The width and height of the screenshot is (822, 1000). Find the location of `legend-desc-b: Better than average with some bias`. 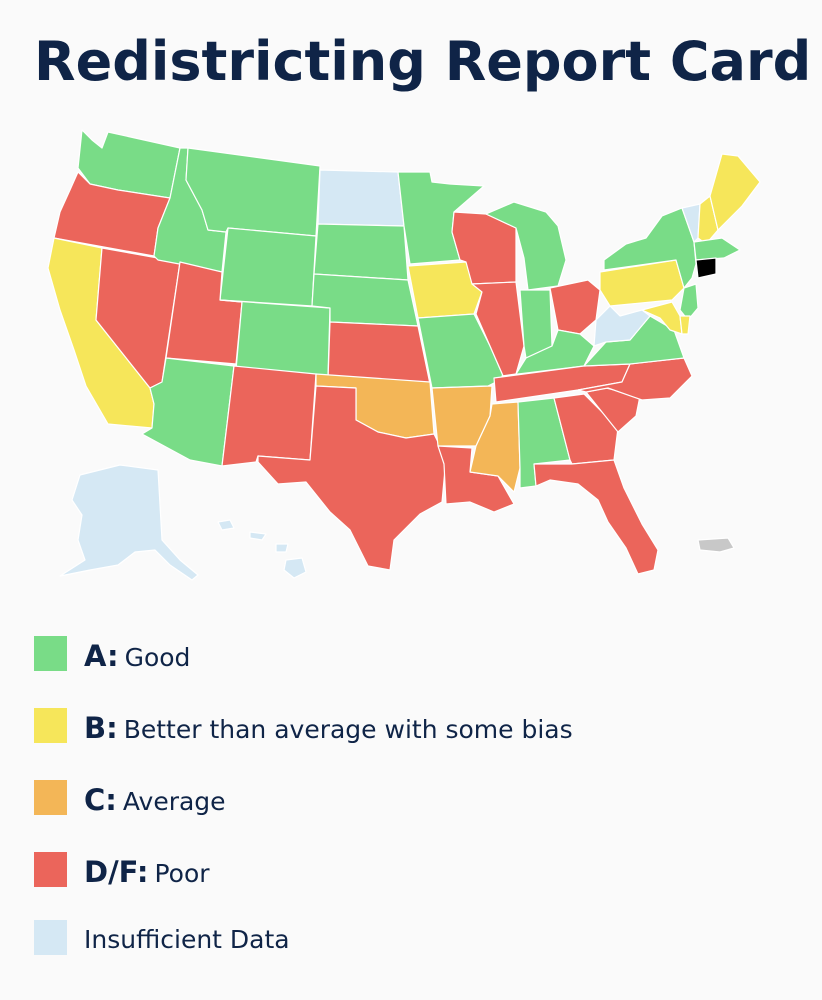

legend-desc-b: Better than average with some bias is located at coordinates (348, 729).